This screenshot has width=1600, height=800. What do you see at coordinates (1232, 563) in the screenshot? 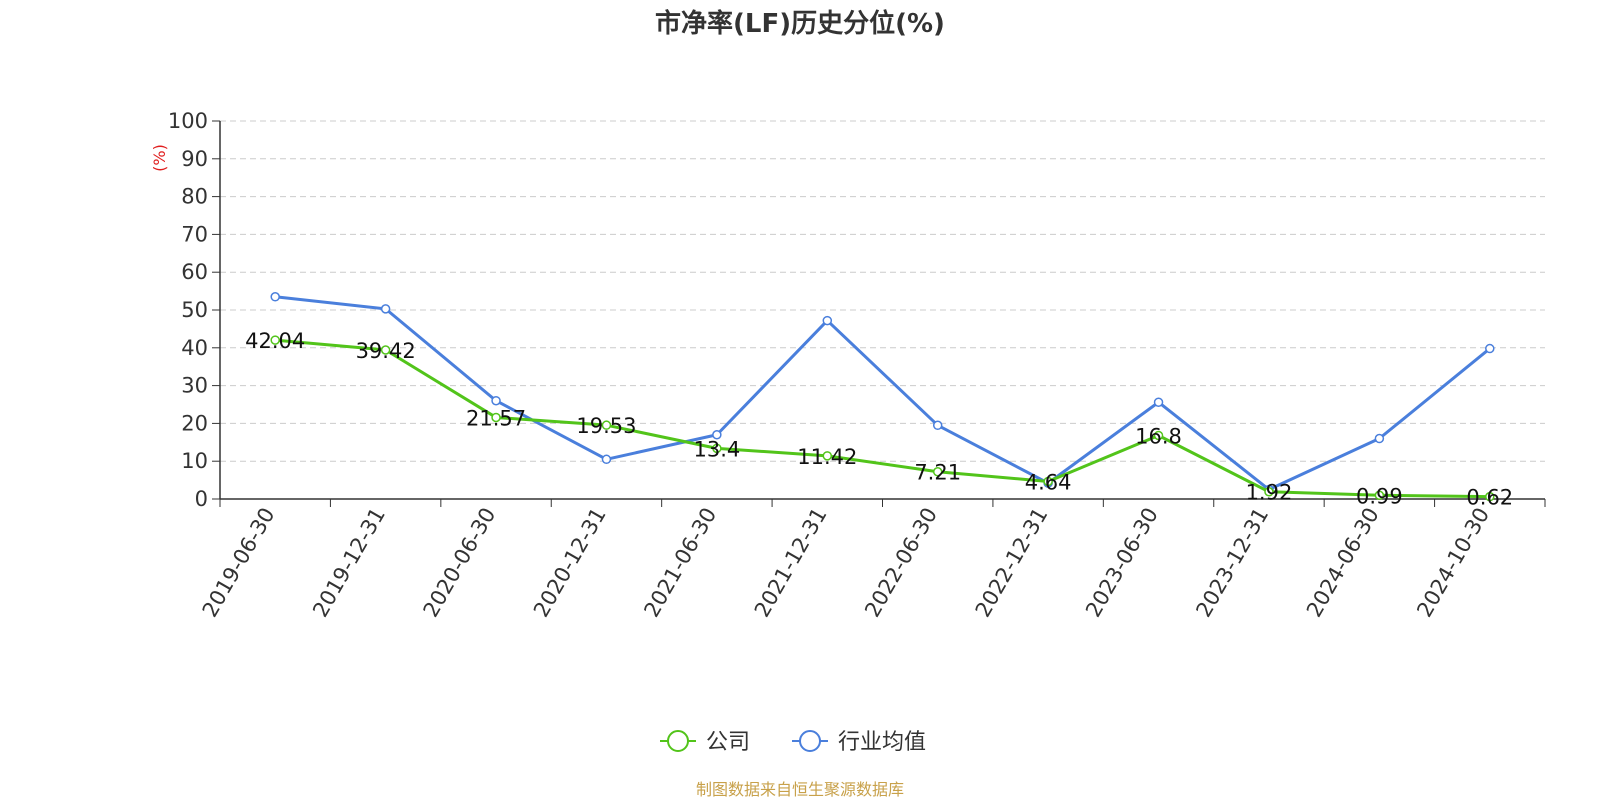
I see `x-tick-label: 2023-12-31` at bounding box center [1232, 563].